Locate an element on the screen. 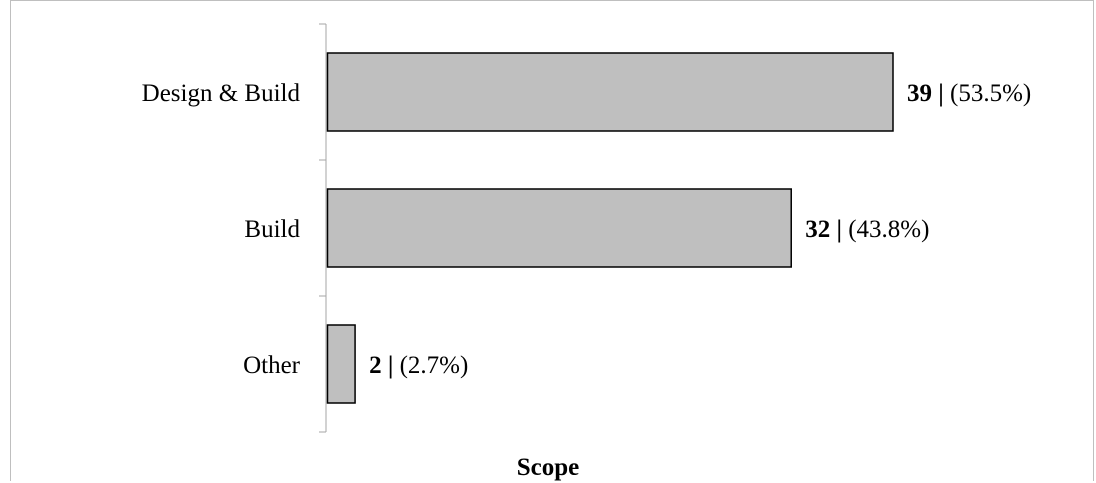 The image size is (1096, 483). data-label: 2 | (2.7%) is located at coordinates (418, 365).